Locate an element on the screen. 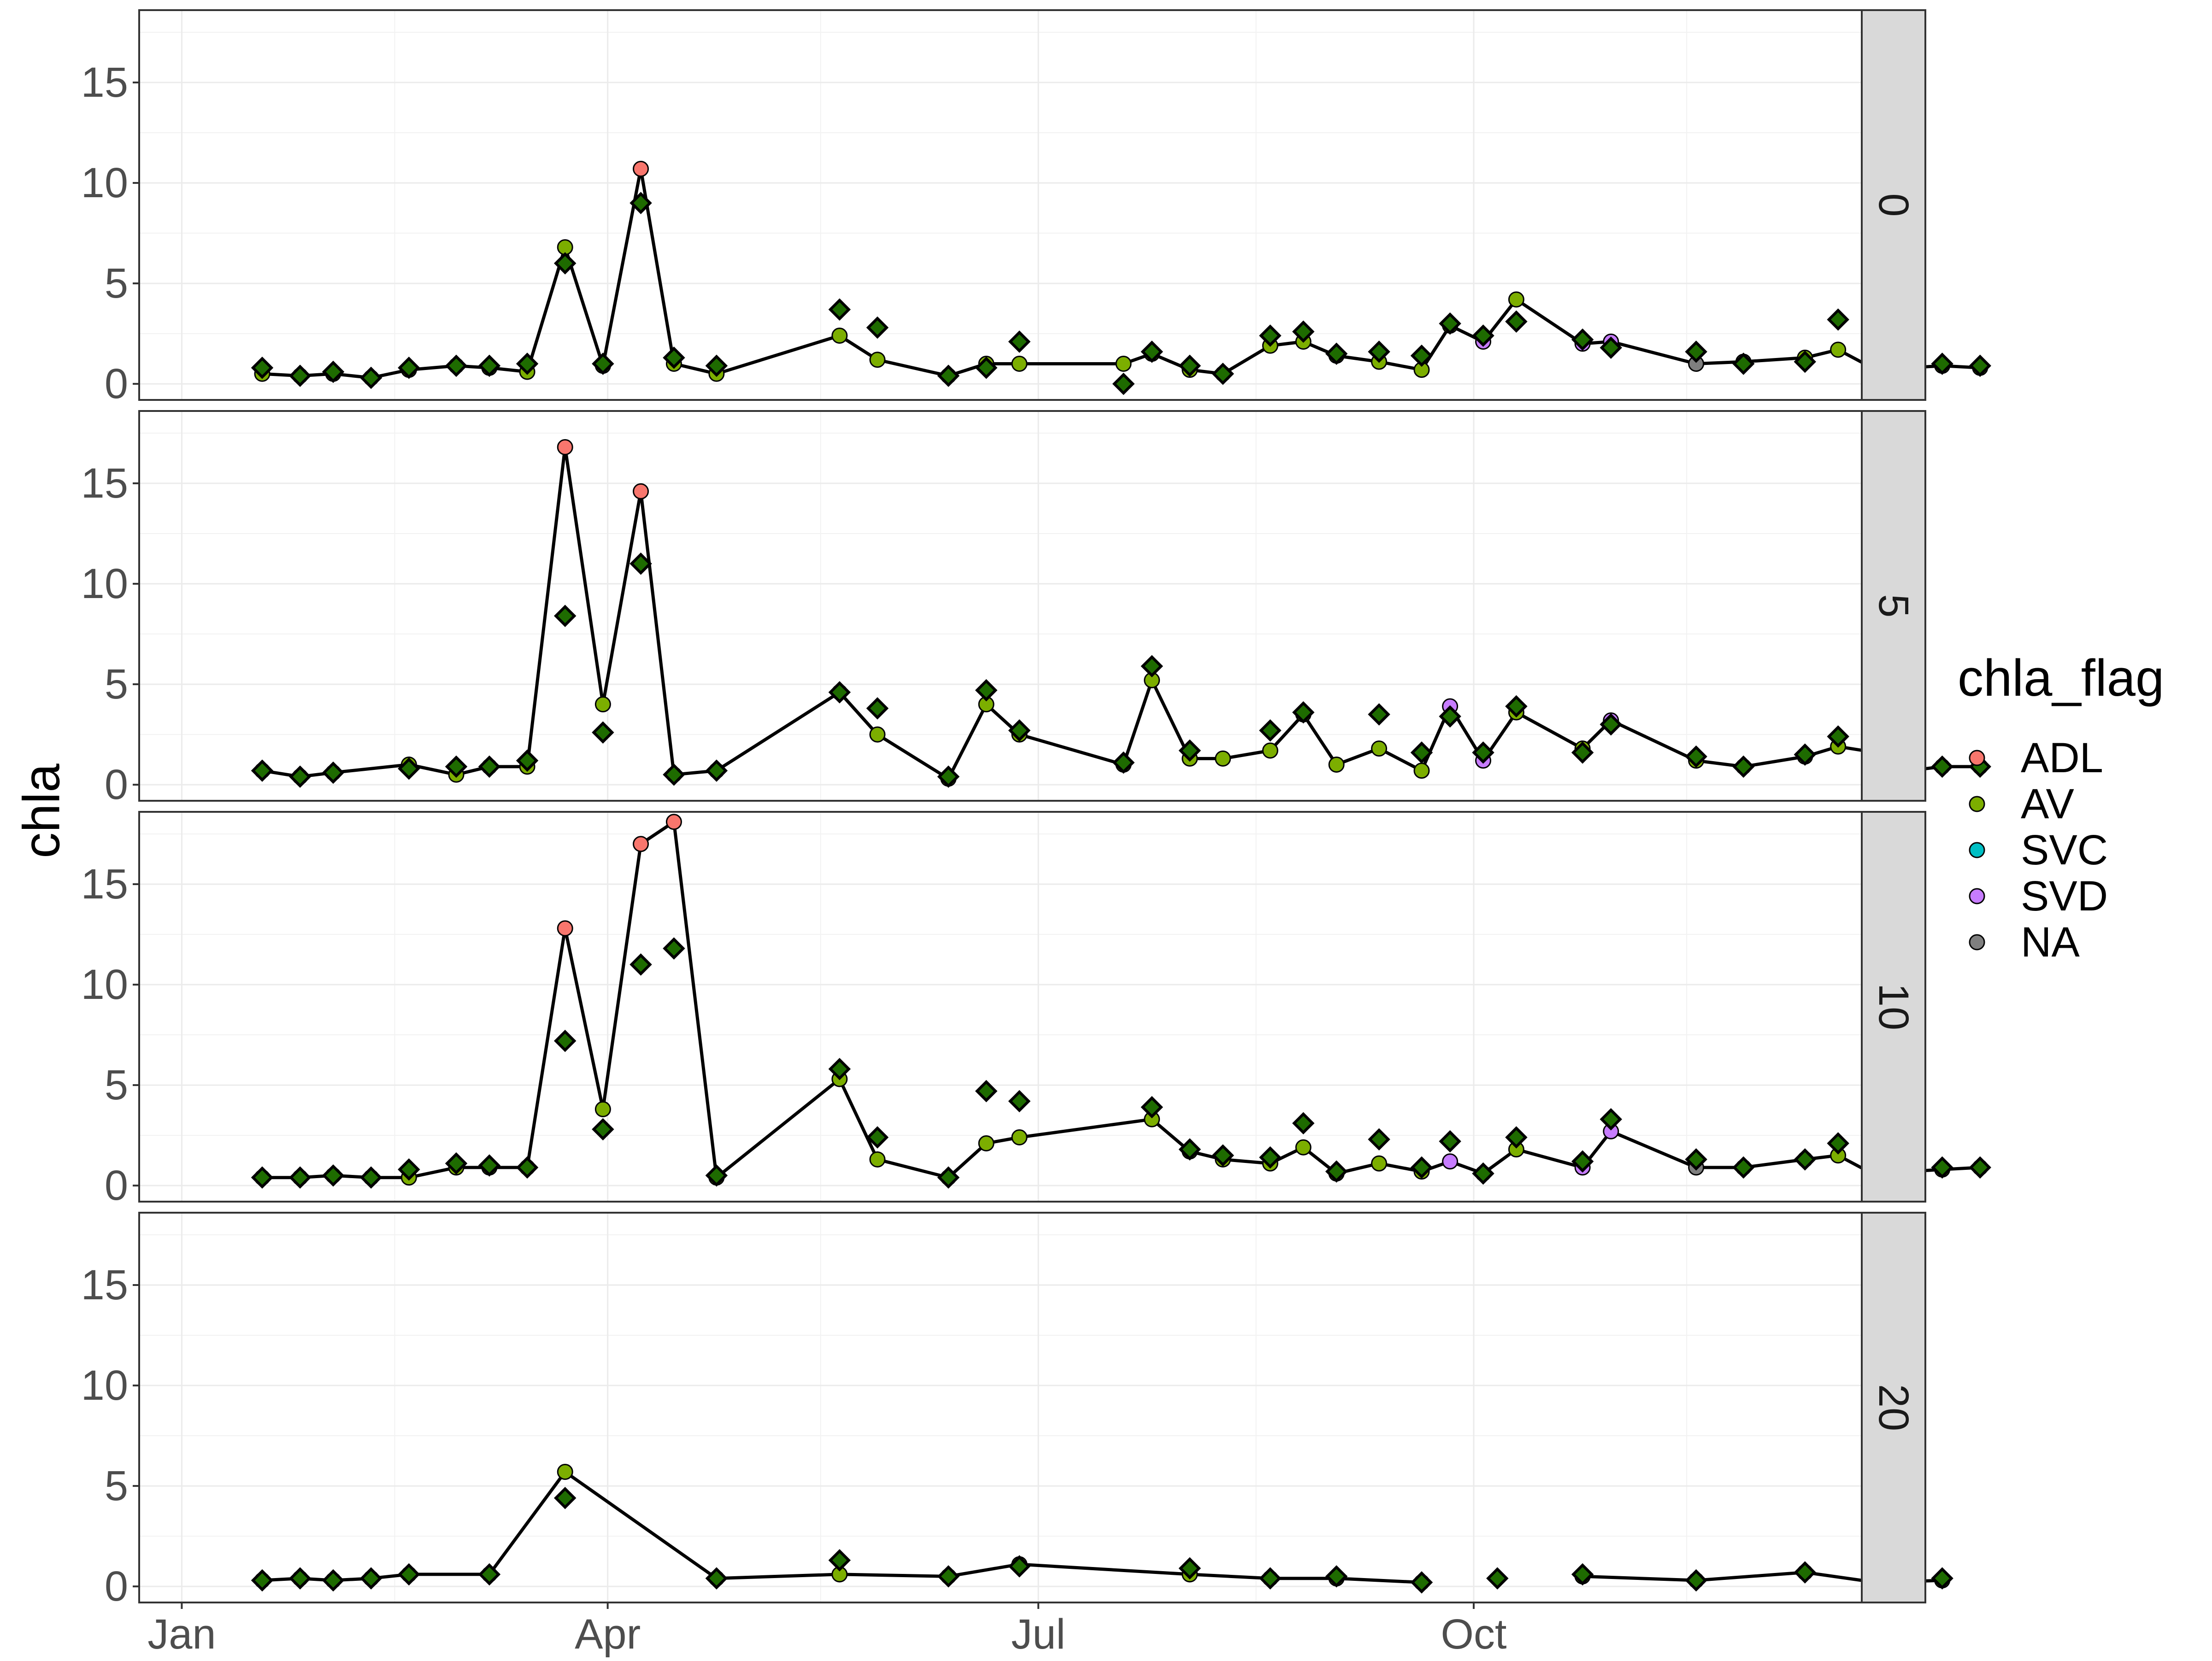 The height and width of the screenshot is (1661, 2212). legend-label: SVD is located at coordinates (2064, 896).